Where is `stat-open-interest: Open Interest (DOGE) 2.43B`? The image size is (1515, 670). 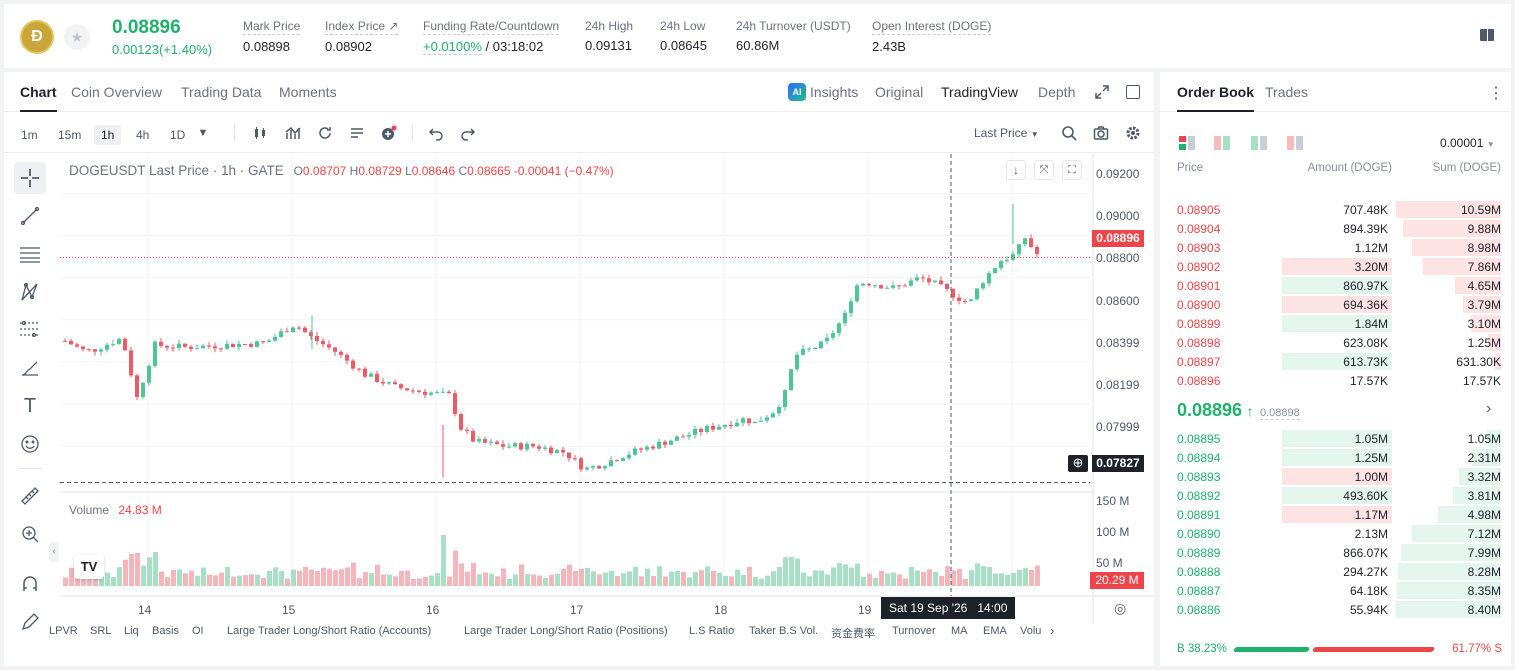
stat-open-interest: Open Interest (DOGE) 2.43B is located at coordinates (932, 36).